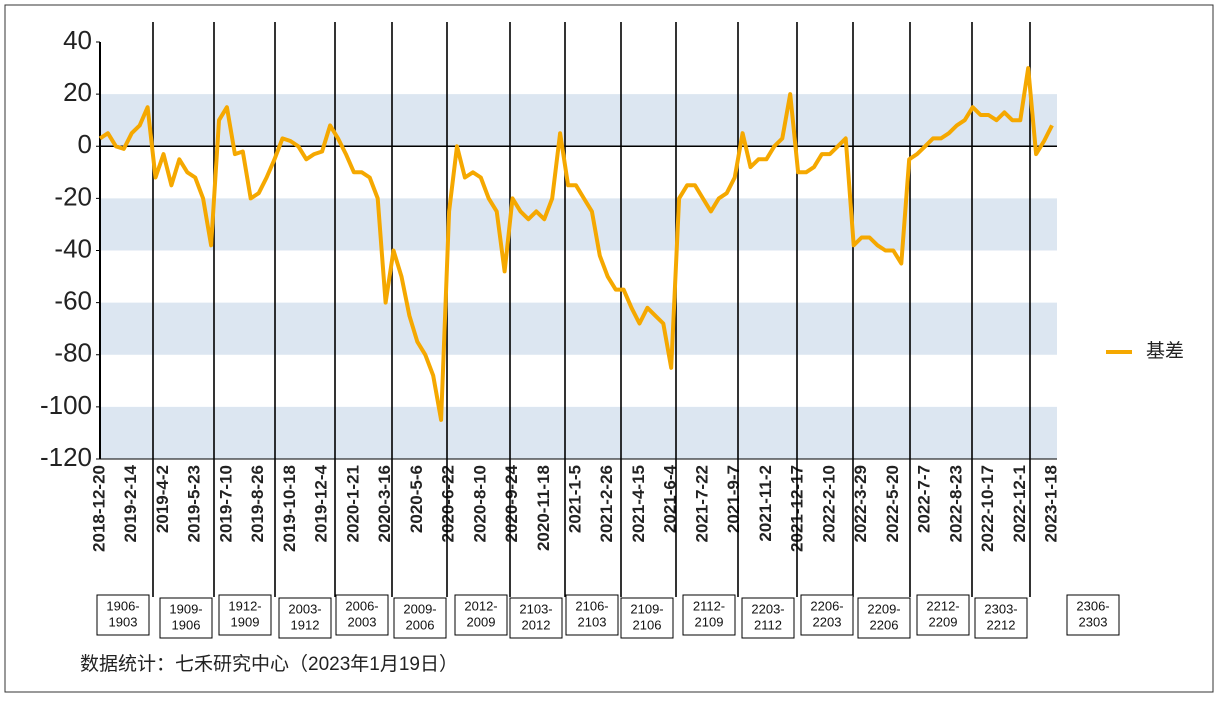  I want to click on contract-label: 2212-, so click(942, 605).